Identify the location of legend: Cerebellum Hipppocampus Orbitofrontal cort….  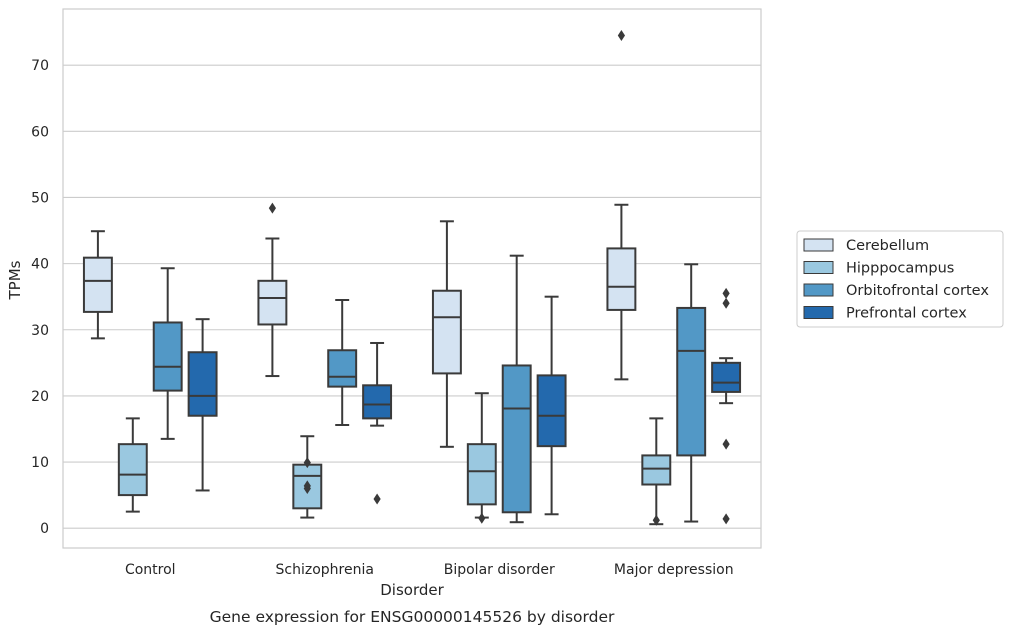
(900, 279).